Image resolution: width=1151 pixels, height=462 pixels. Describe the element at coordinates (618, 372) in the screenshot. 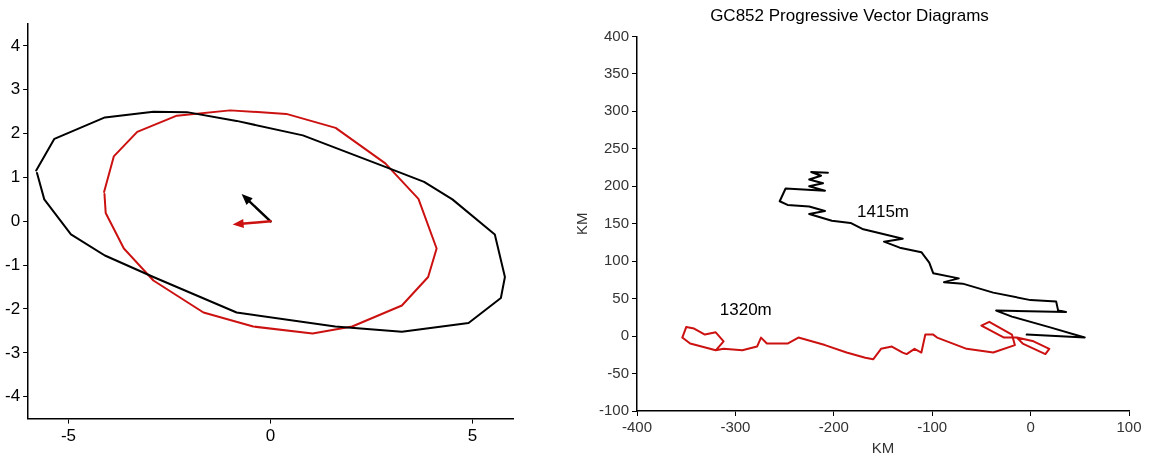

I see `y-tick-label: -50` at that location.